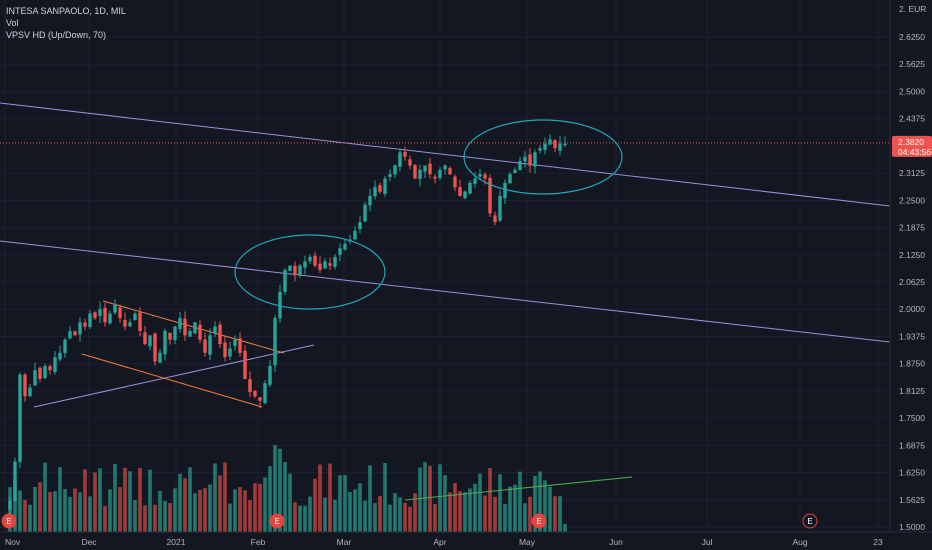  I want to click on vpsv-indicator-label: VPSV HD (Up/Down, 70), so click(56, 35).